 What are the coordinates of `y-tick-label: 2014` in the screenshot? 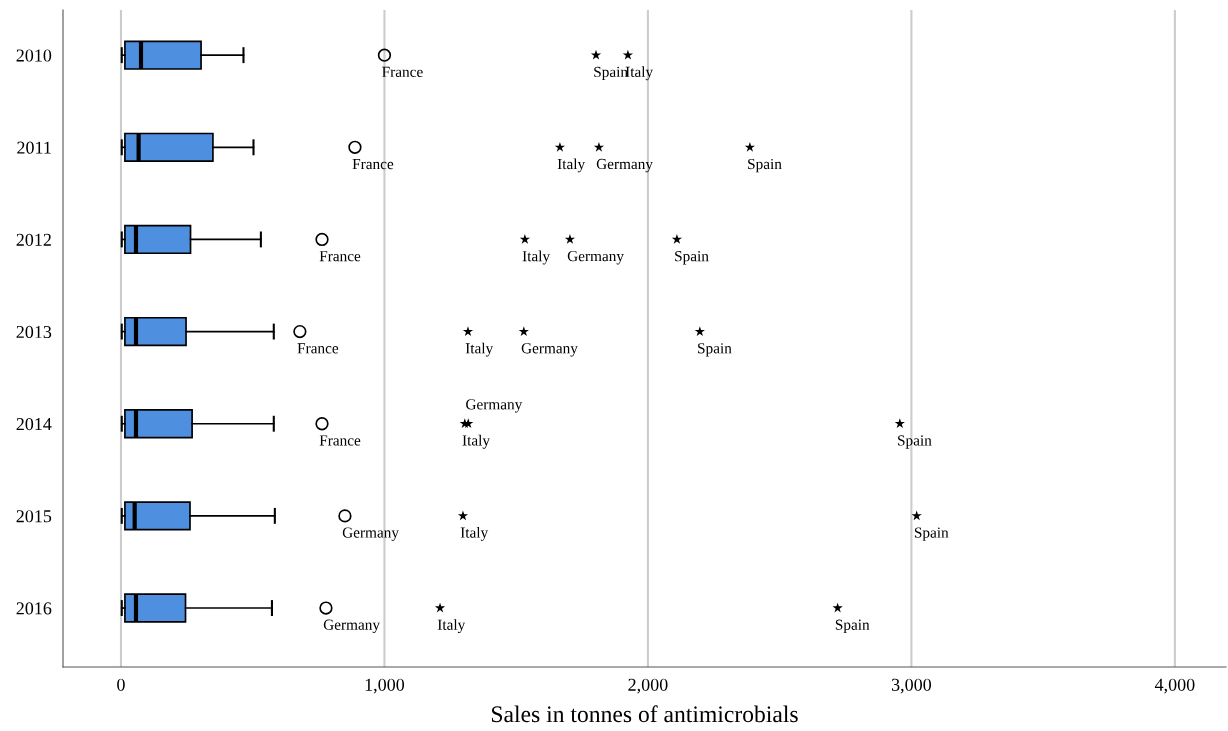 It's located at (34, 424).